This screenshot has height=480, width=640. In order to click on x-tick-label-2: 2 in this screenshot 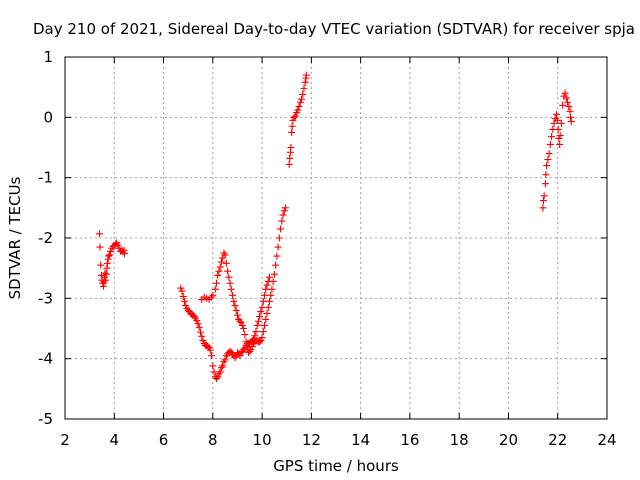, I will do `click(65, 440)`.